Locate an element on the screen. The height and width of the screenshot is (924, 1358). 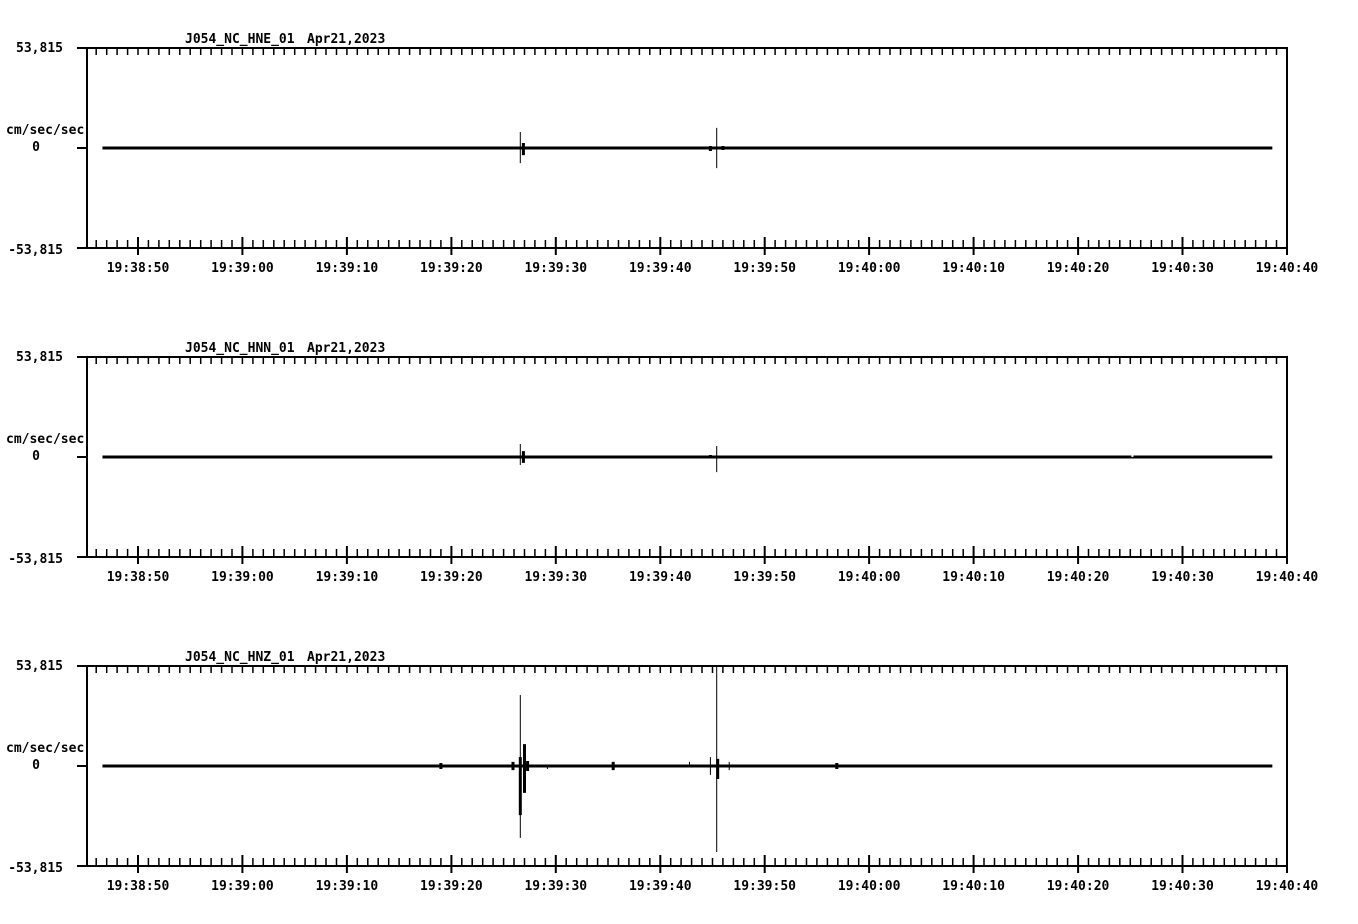
panel-station-title: J054_NC_HNZ_01 is located at coordinates (240, 657).